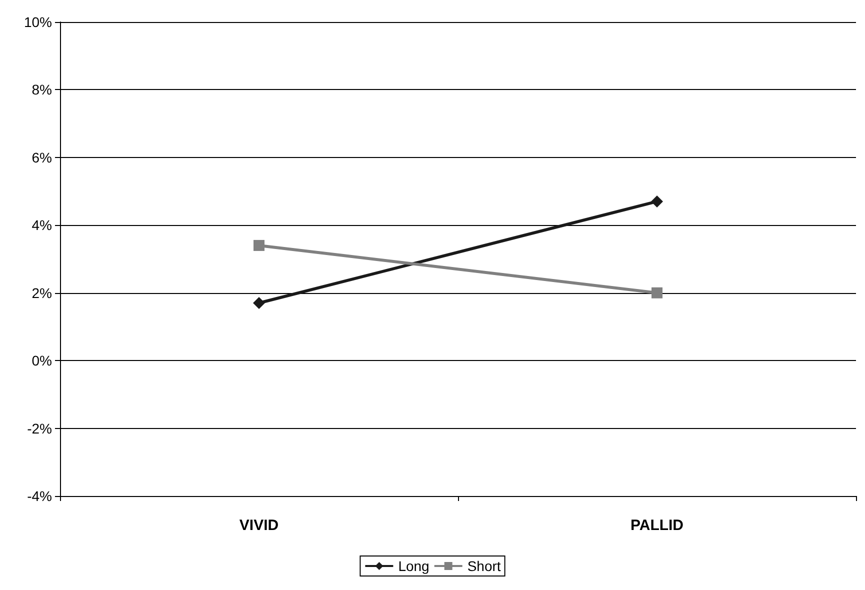 The height and width of the screenshot is (590, 865). Describe the element at coordinates (484, 566) in the screenshot. I see `legend-label: Short` at that location.